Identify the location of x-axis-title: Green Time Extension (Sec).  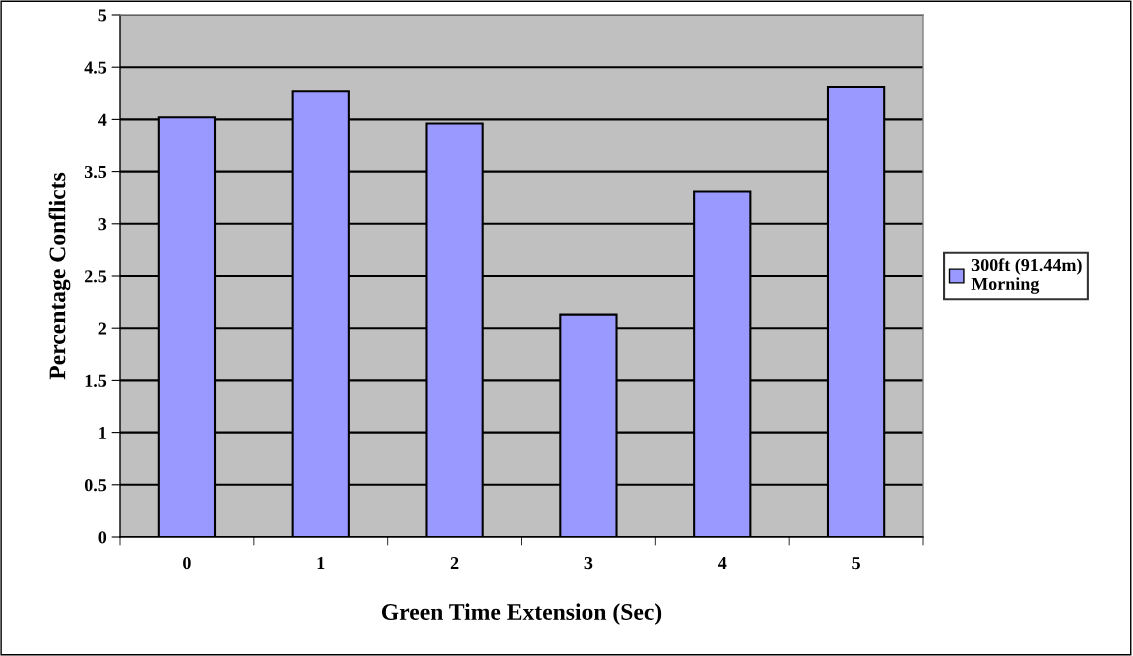
(521, 614).